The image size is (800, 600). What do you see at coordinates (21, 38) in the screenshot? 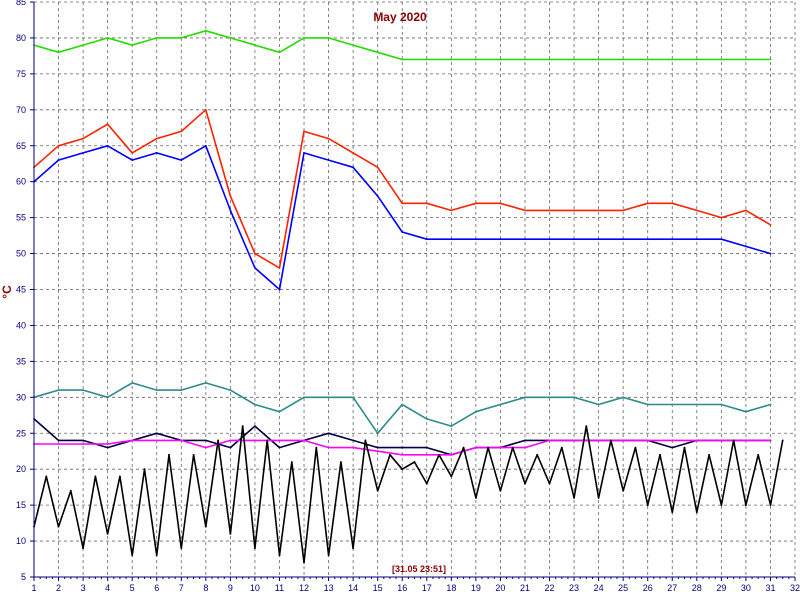
I see `y-tick-label: 80` at bounding box center [21, 38].